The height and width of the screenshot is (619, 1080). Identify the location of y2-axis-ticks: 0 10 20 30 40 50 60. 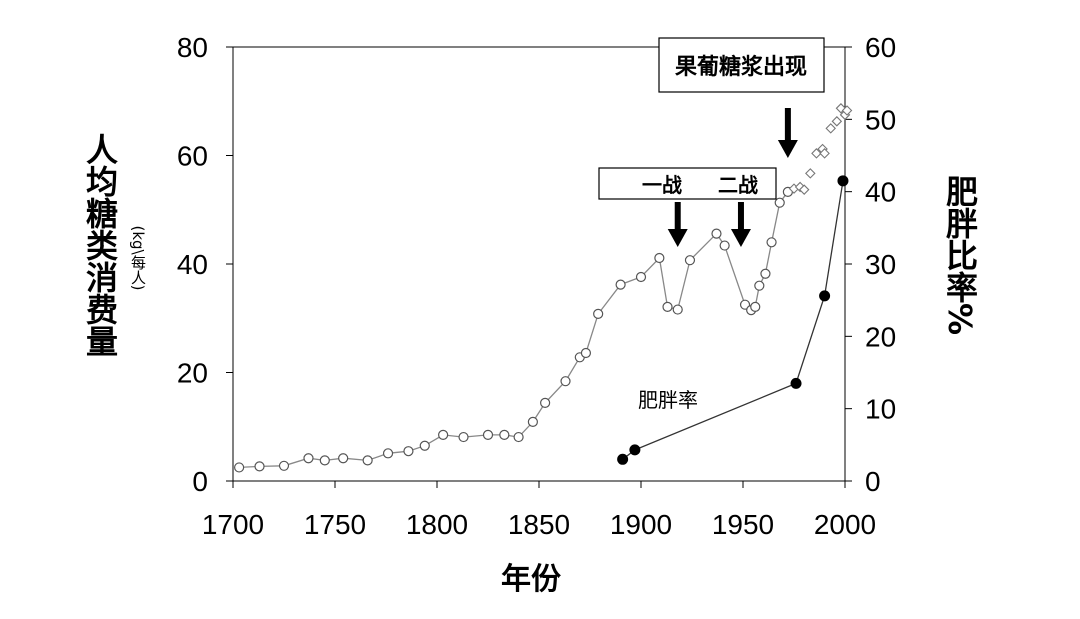
(870, 264).